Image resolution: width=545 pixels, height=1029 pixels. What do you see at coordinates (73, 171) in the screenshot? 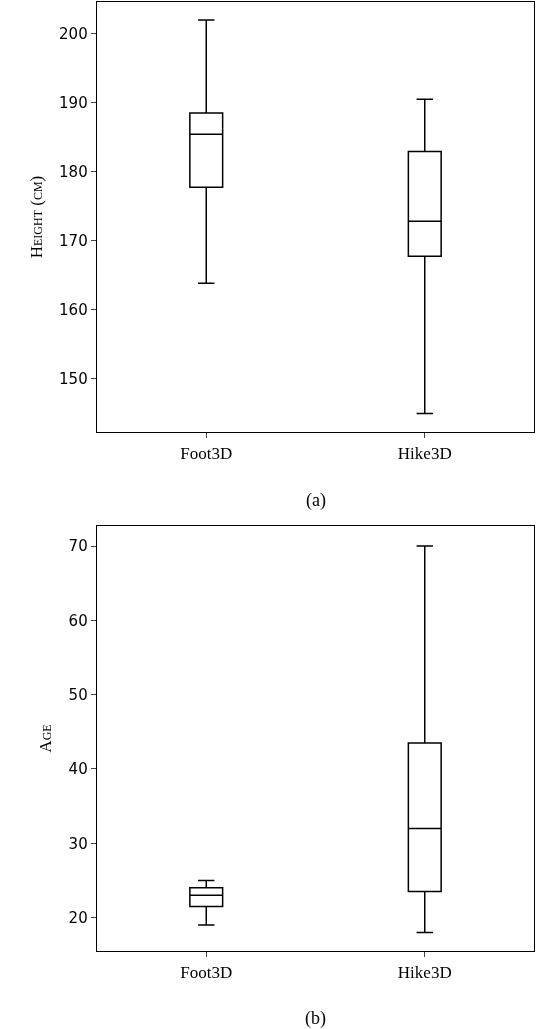
I see `y-tick-label: 180` at bounding box center [73, 171].